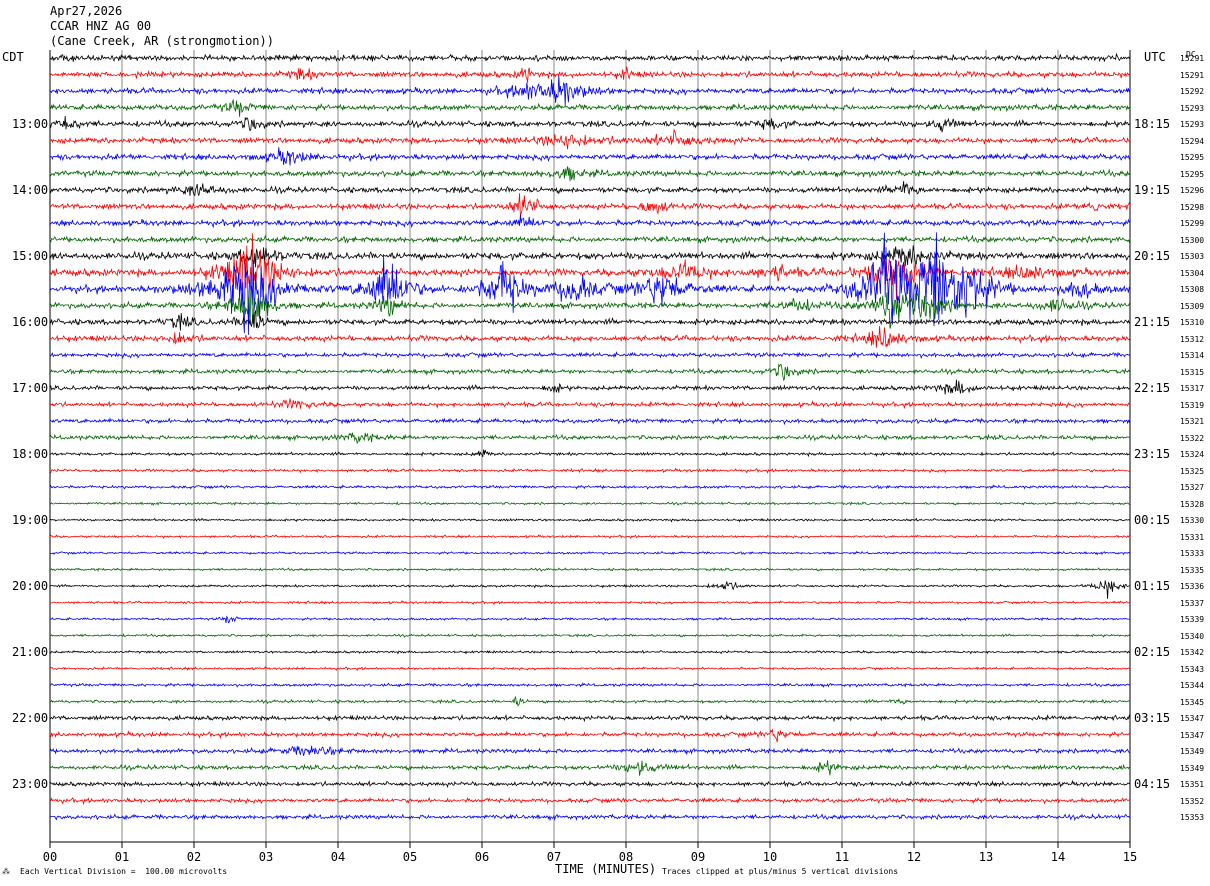  I want to click on dc-value: 15317, so click(1192, 388).